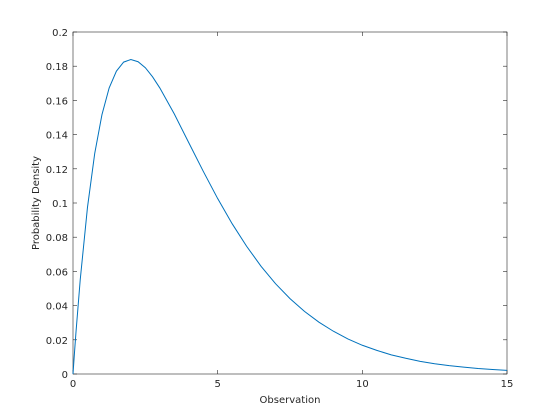 The image size is (560, 420). Describe the element at coordinates (57, 238) in the screenshot. I see `y-tick-label: 0.08` at that location.